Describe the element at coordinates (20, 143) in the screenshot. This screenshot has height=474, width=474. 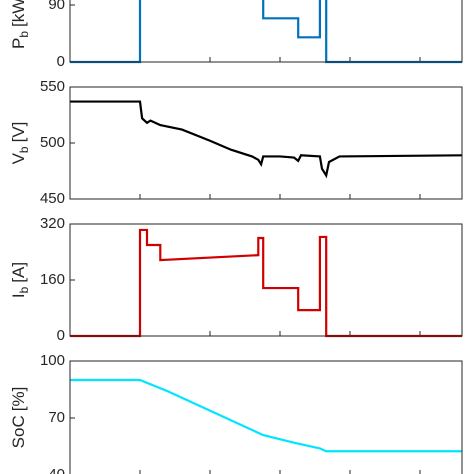
I see `y-axis-label: Vb [V]` at that location.